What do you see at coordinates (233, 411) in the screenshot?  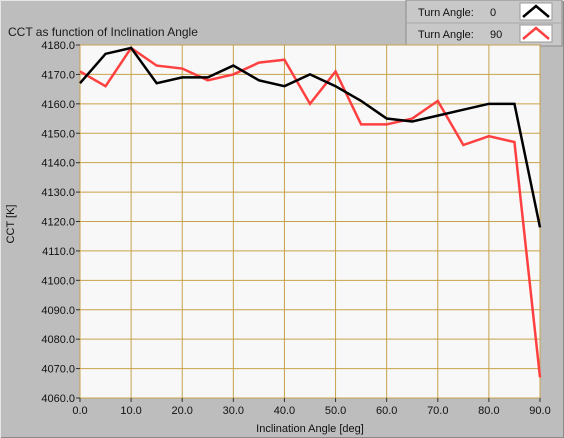 I see `x-tick-label: 30.0` at bounding box center [233, 411].